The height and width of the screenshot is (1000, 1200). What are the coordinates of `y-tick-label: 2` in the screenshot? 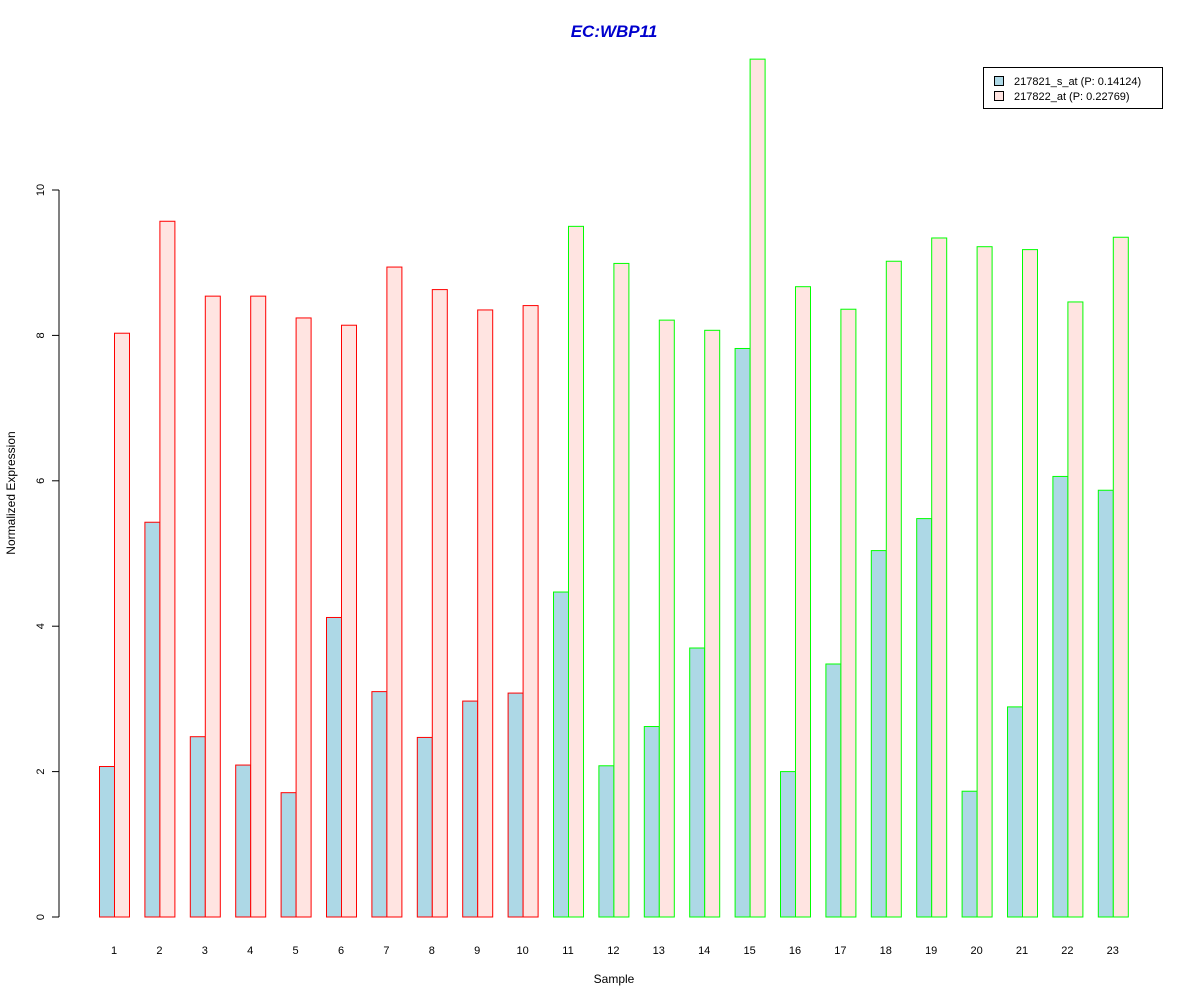 It's located at (41, 772).